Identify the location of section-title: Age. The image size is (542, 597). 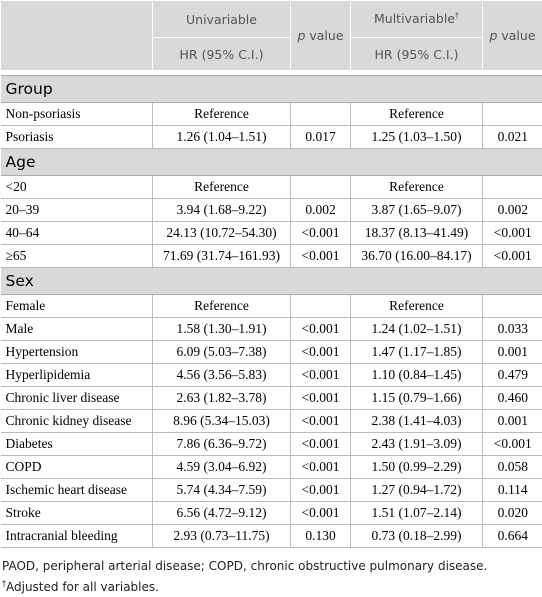
(271, 162).